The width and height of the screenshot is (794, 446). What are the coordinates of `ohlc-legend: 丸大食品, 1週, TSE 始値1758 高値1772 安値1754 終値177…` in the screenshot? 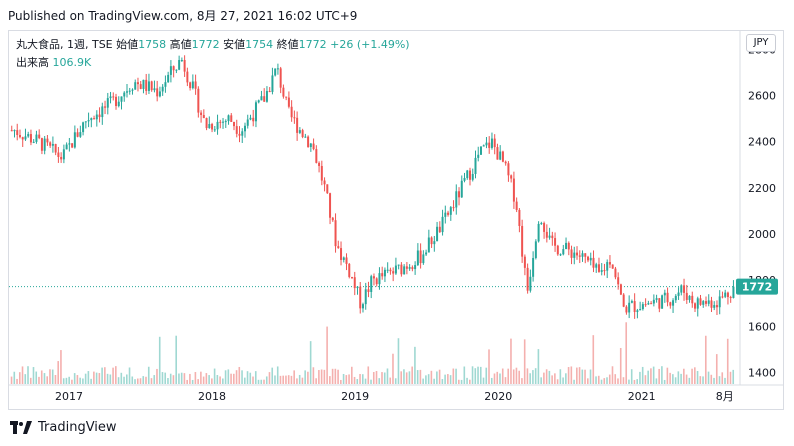 It's located at (213, 44).